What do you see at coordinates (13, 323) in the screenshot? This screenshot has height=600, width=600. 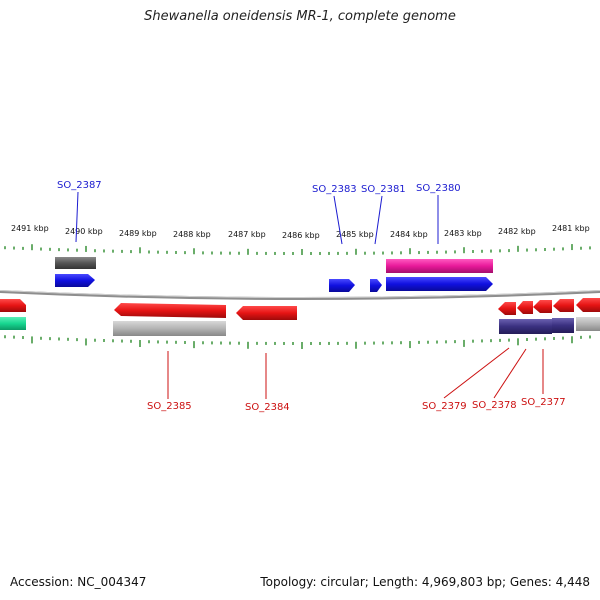 I see `feature-left-teal` at bounding box center [13, 323].